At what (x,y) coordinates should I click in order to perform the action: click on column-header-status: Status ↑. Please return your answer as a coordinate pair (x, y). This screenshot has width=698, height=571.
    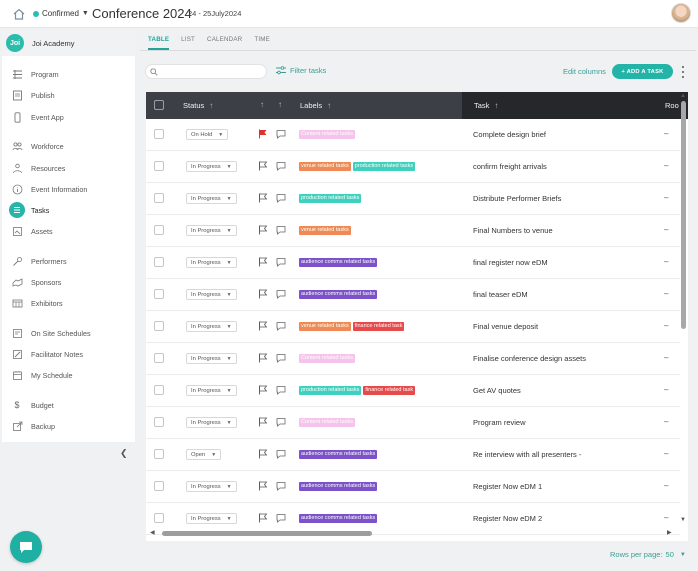
    Looking at the image, I should click on (198, 105).